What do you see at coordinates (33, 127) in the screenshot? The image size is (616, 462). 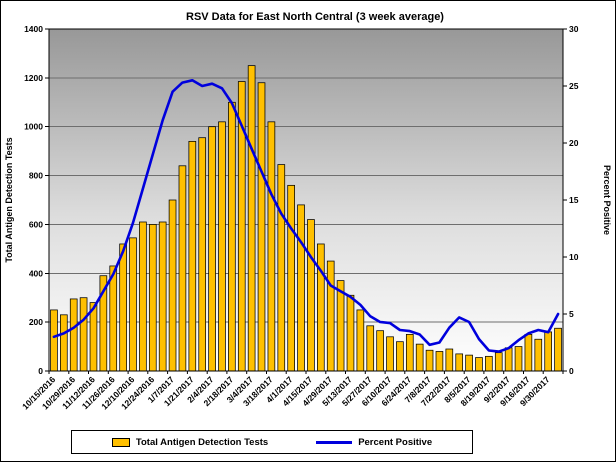 I see `left-tick-label: 1000` at bounding box center [33, 127].